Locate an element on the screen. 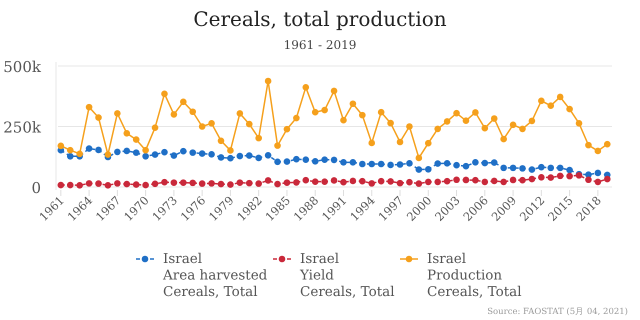 This screenshot has width=640, height=320. y-tick-label: 250k is located at coordinates (22, 127).